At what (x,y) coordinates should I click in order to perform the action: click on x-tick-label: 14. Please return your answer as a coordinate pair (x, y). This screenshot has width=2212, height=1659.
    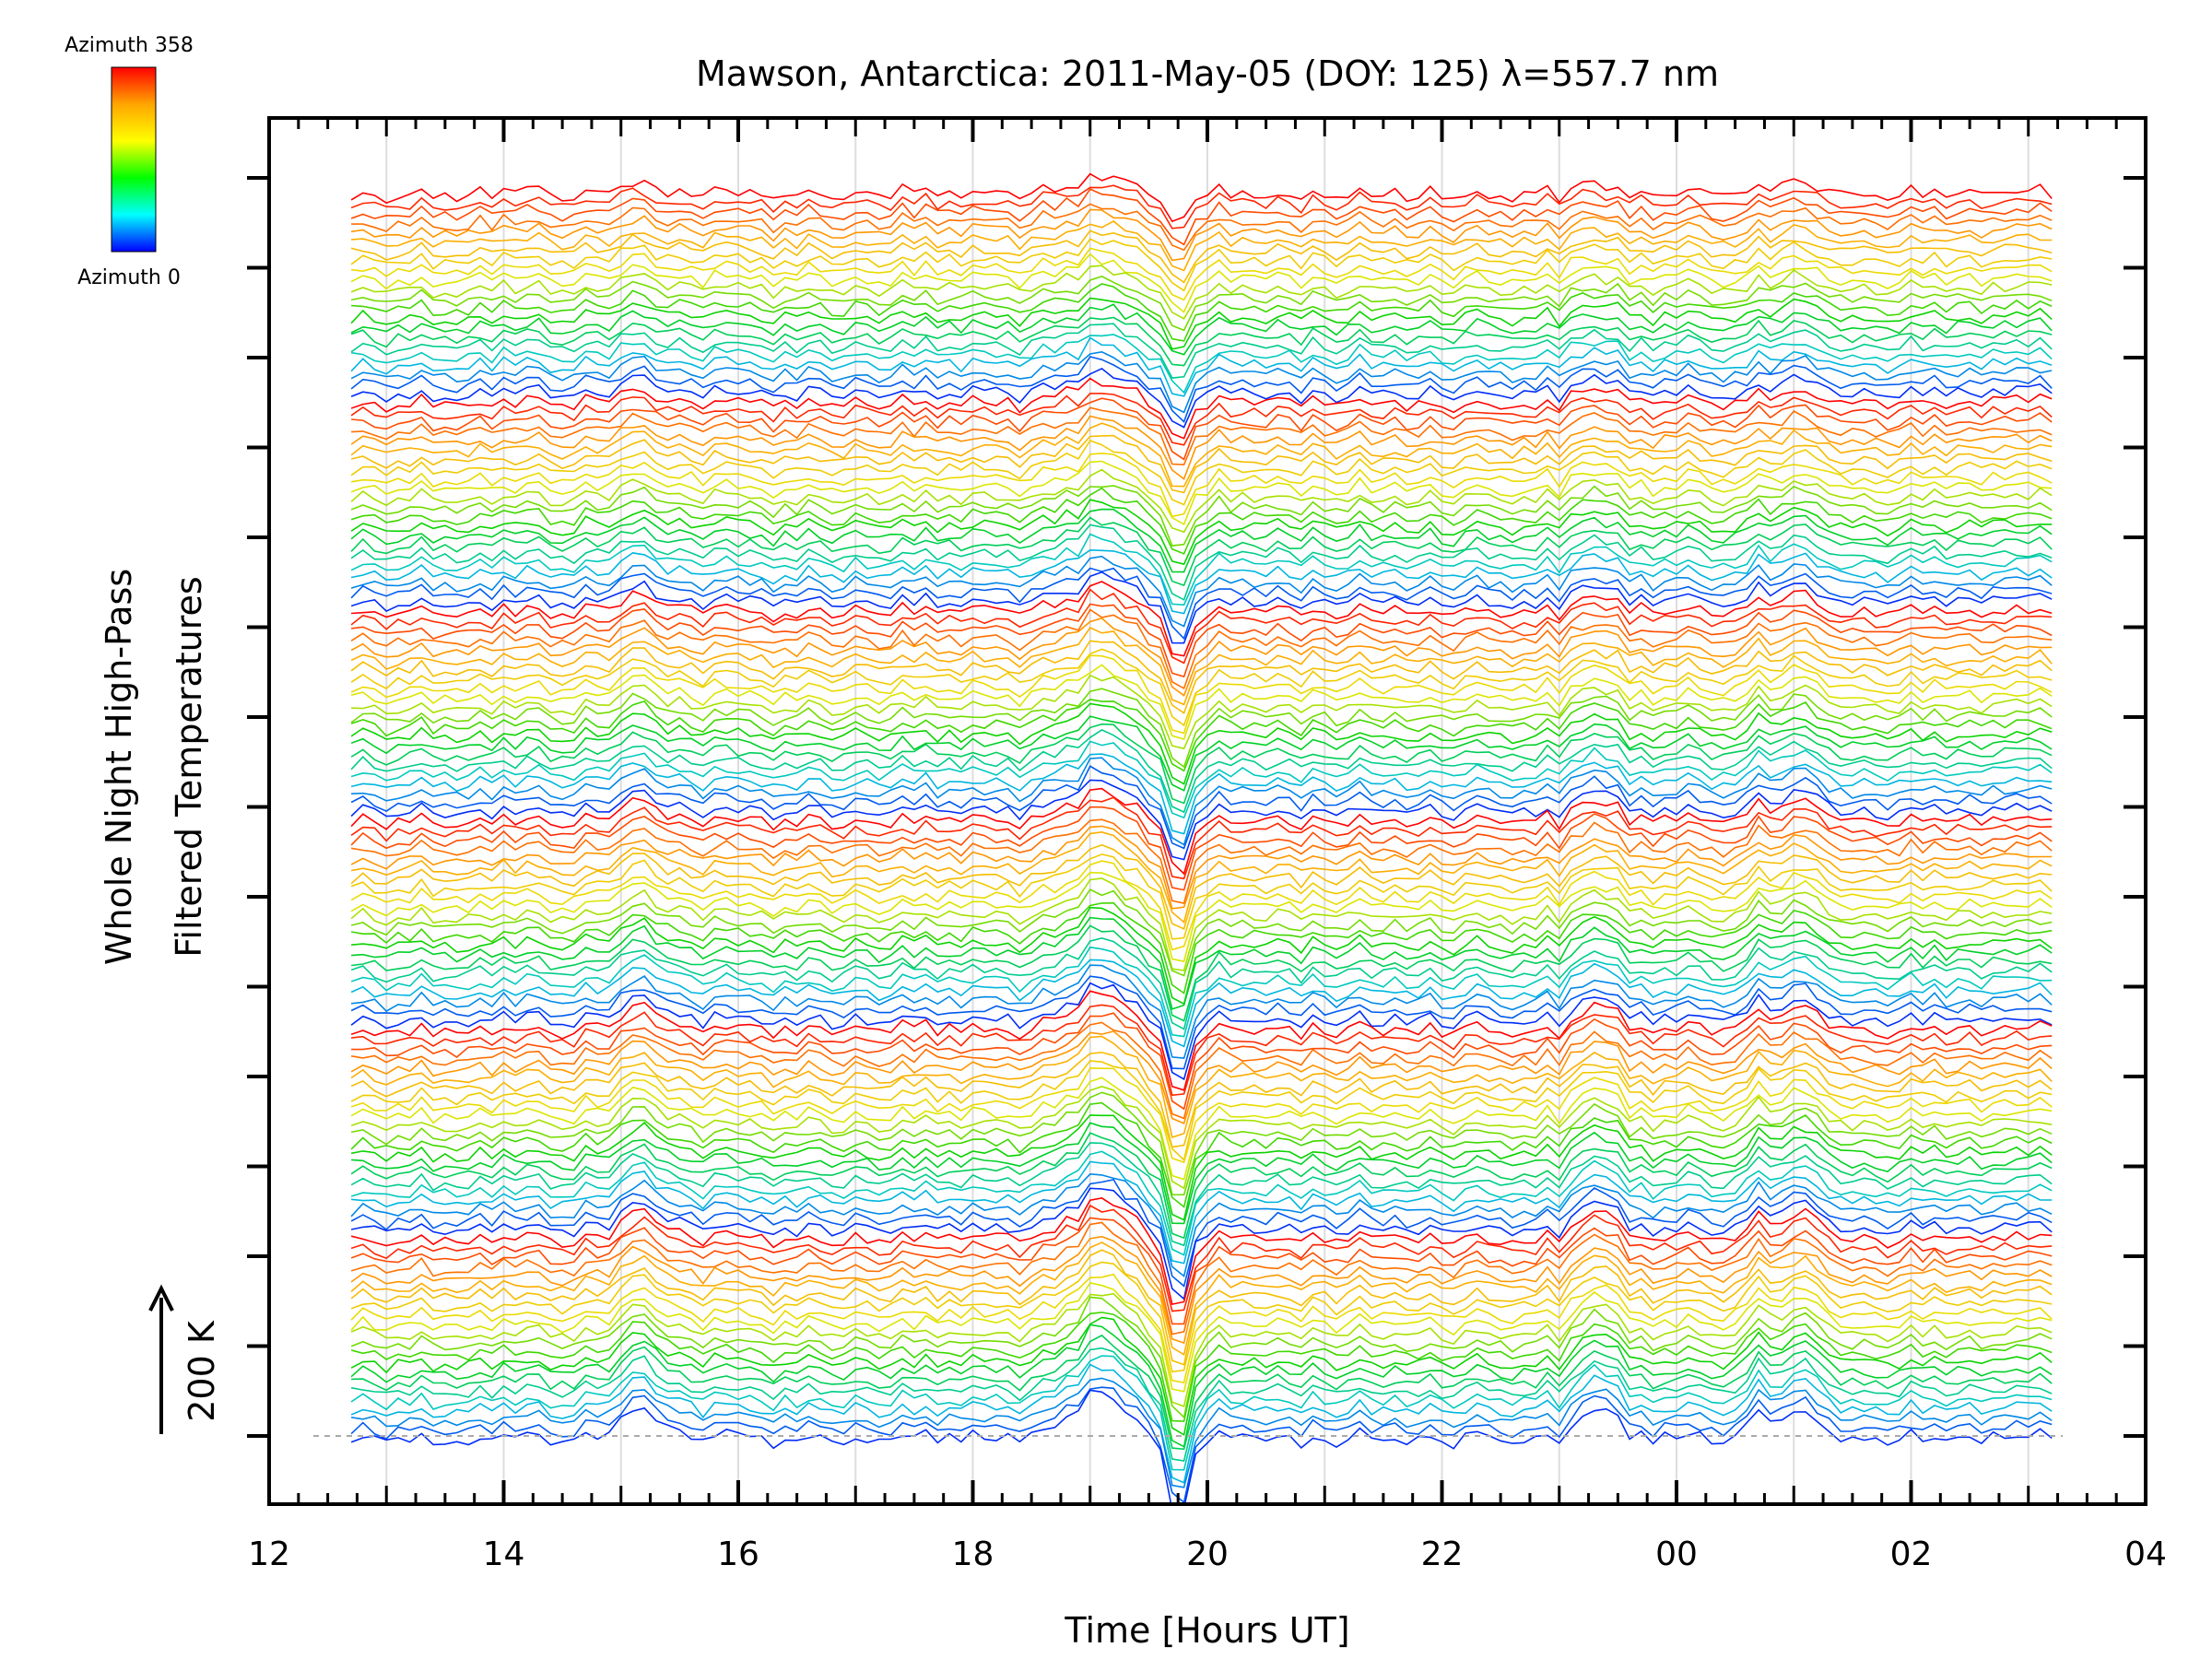
    Looking at the image, I should click on (504, 1554).